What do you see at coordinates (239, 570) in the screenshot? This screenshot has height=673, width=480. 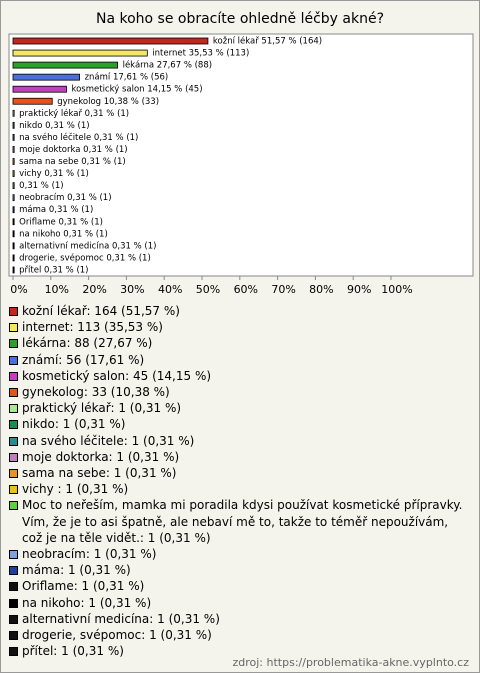 I see `legend-item: máma: 1 (0,31 %)` at bounding box center [239, 570].